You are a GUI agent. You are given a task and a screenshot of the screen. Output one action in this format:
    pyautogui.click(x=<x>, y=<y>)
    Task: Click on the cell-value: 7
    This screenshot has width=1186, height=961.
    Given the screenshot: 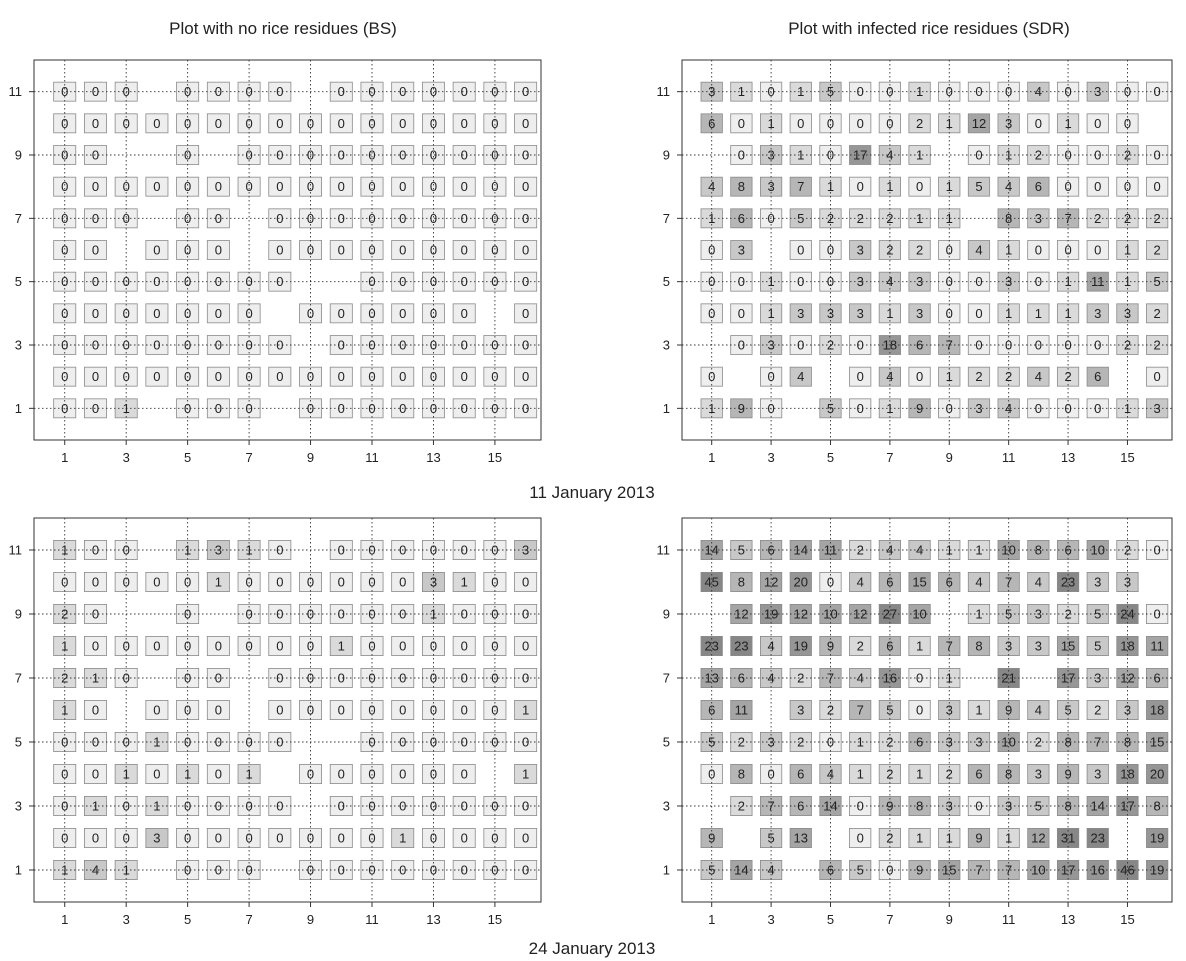 What is the action you would take?
    pyautogui.click(x=800, y=186)
    